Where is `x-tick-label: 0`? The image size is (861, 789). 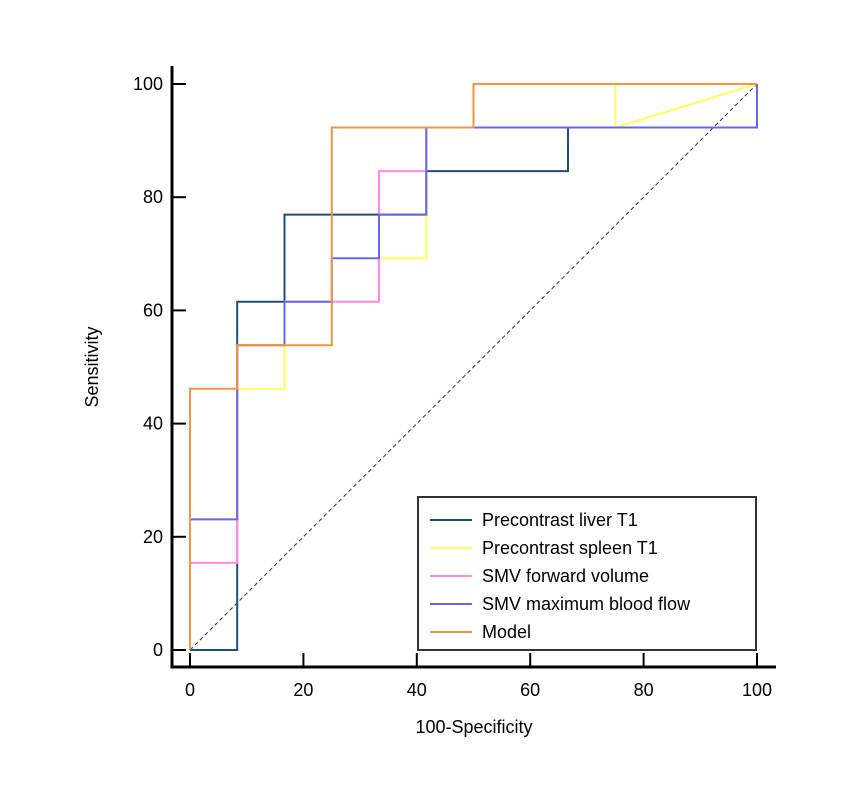 x-tick-label: 0 is located at coordinates (190, 690).